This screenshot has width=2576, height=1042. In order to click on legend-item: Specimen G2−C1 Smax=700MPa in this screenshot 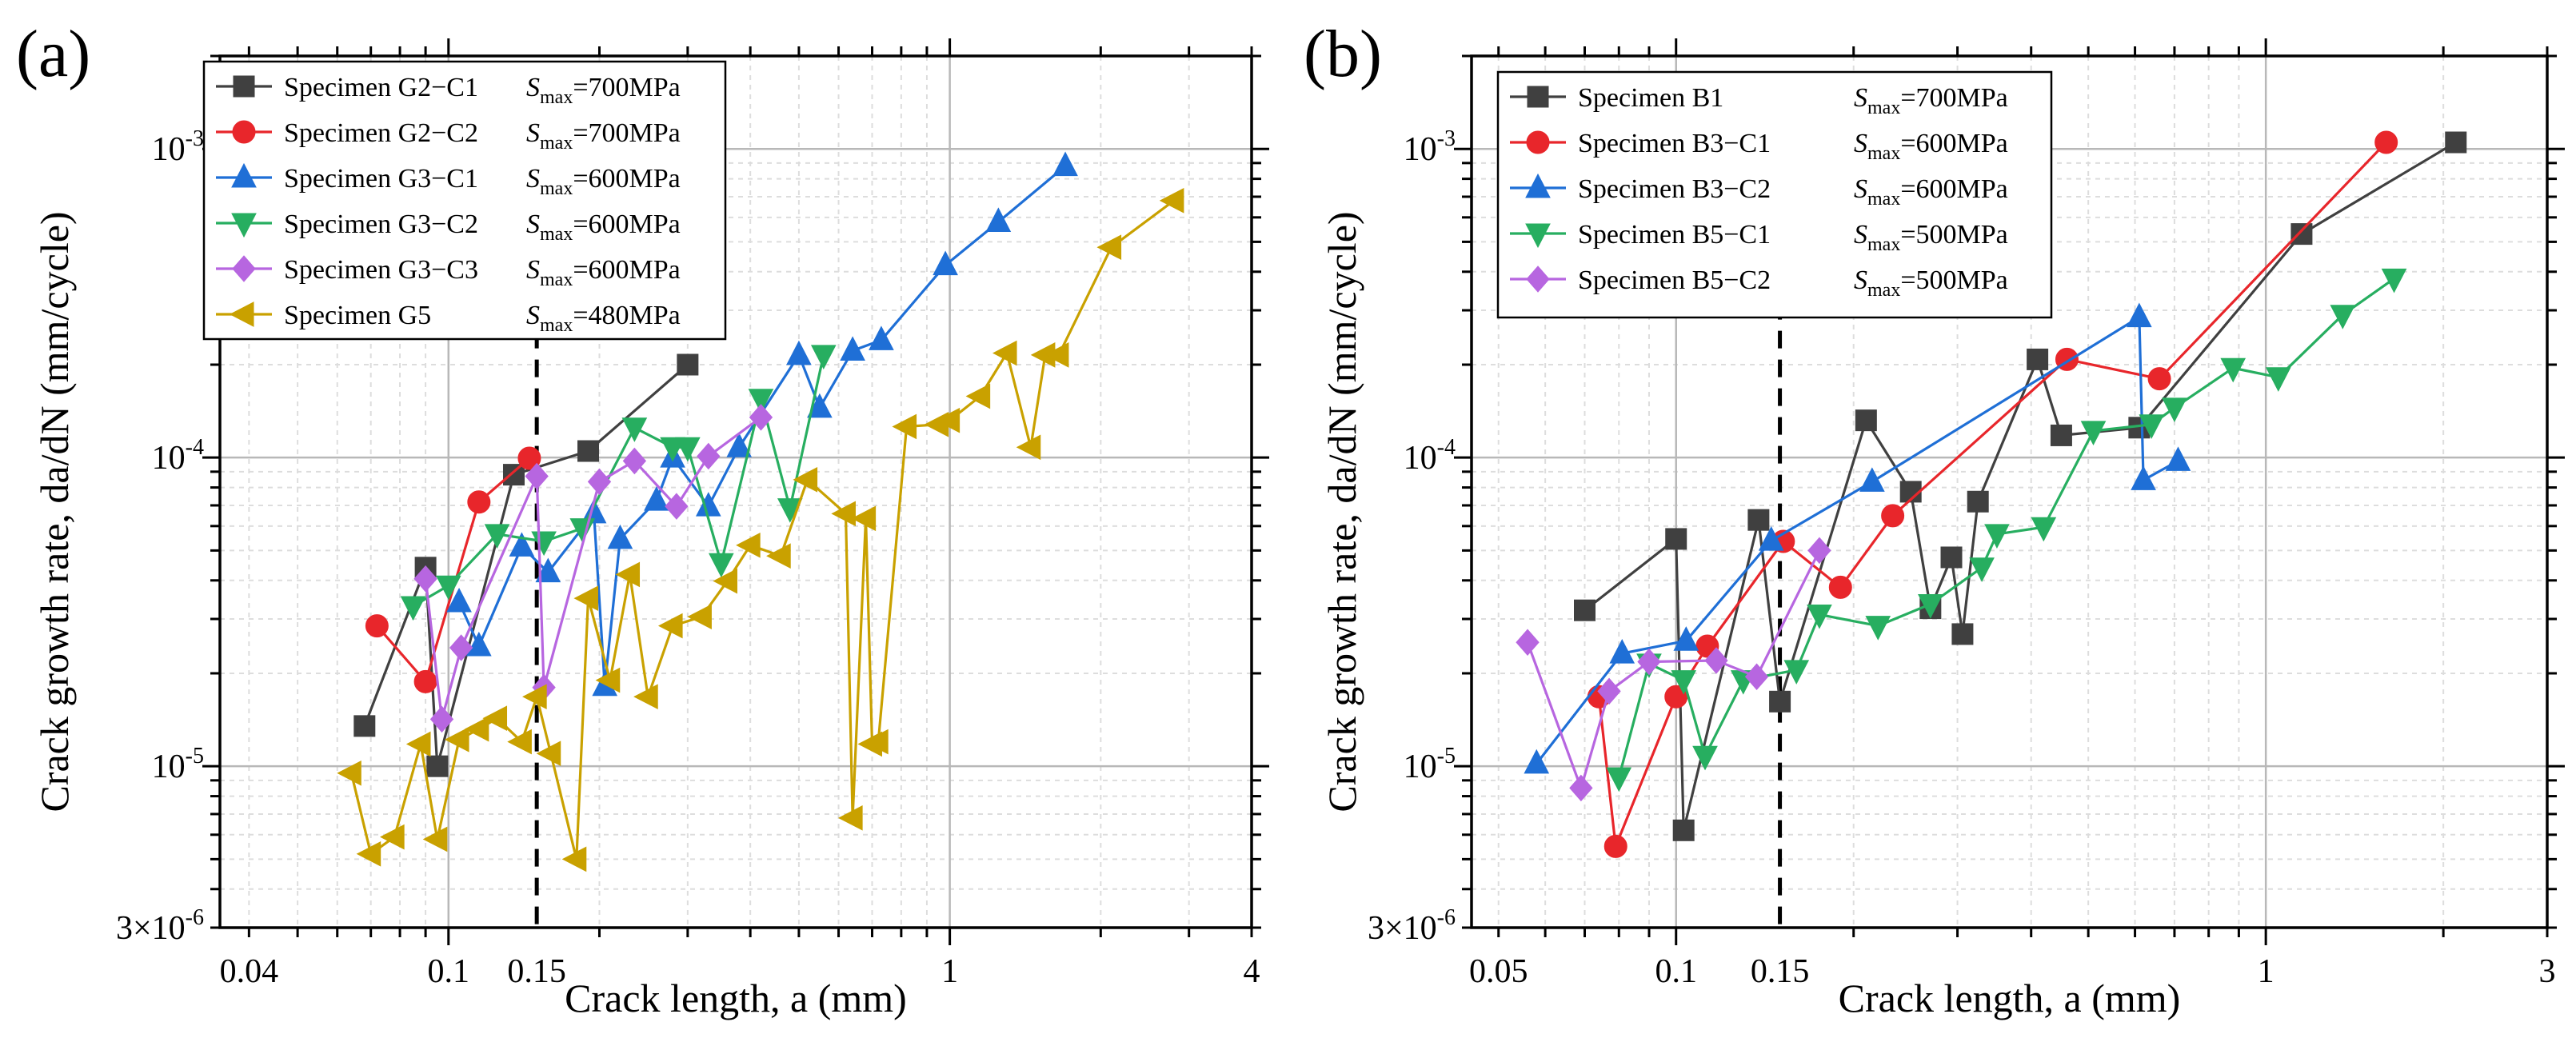, I will do `click(449, 90)`.